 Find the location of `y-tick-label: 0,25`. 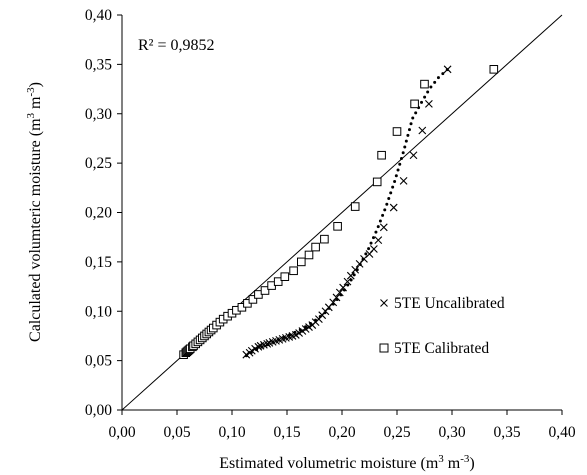

y-tick-label: 0,25 is located at coordinates (98, 163).